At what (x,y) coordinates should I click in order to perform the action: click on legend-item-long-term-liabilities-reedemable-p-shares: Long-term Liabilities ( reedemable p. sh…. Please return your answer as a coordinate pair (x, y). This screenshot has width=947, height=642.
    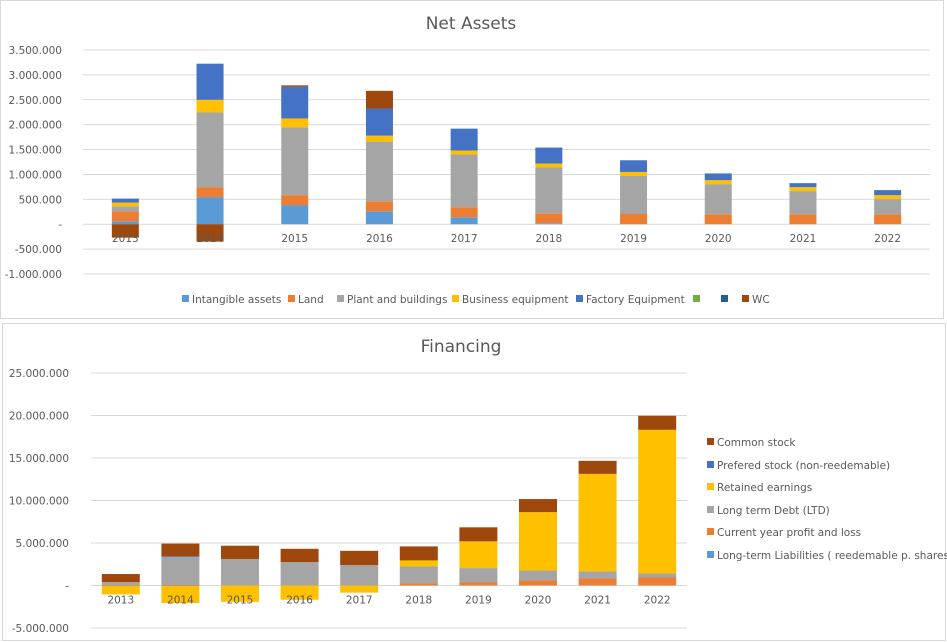
    Looking at the image, I should click on (827, 556).